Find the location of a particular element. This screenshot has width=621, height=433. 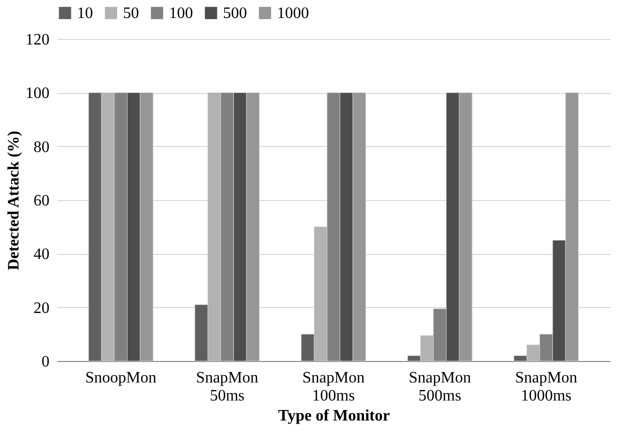

y-tick-label: 60 is located at coordinates (42, 201).